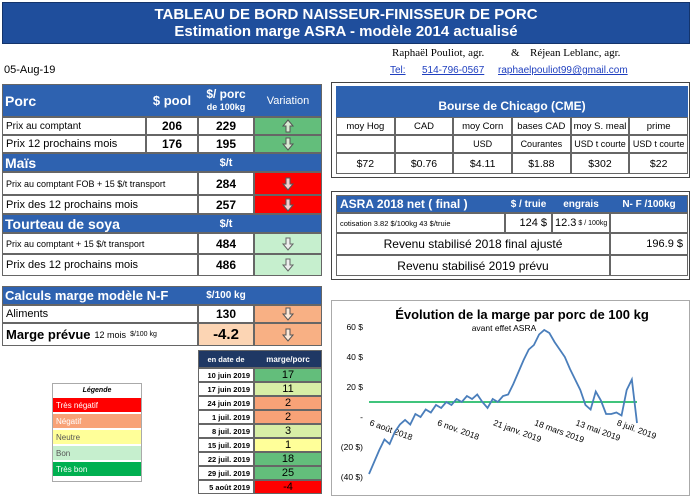 Image resolution: width=693 pixels, height=498 pixels. I want to click on value-cell: $22, so click(658, 163).